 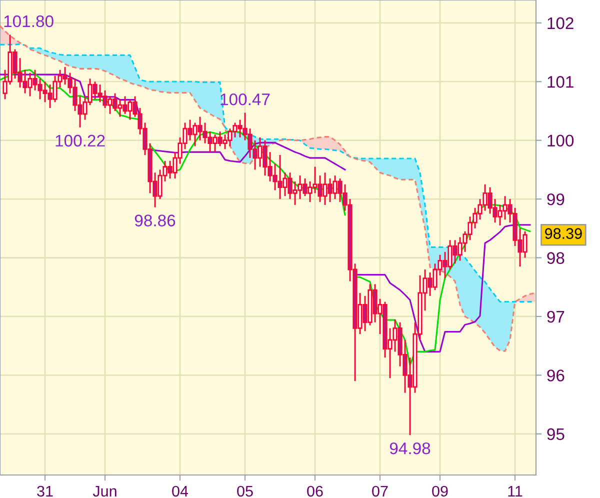 What do you see at coordinates (410, 448) in the screenshot?
I see `annotation: 94.98` at bounding box center [410, 448].